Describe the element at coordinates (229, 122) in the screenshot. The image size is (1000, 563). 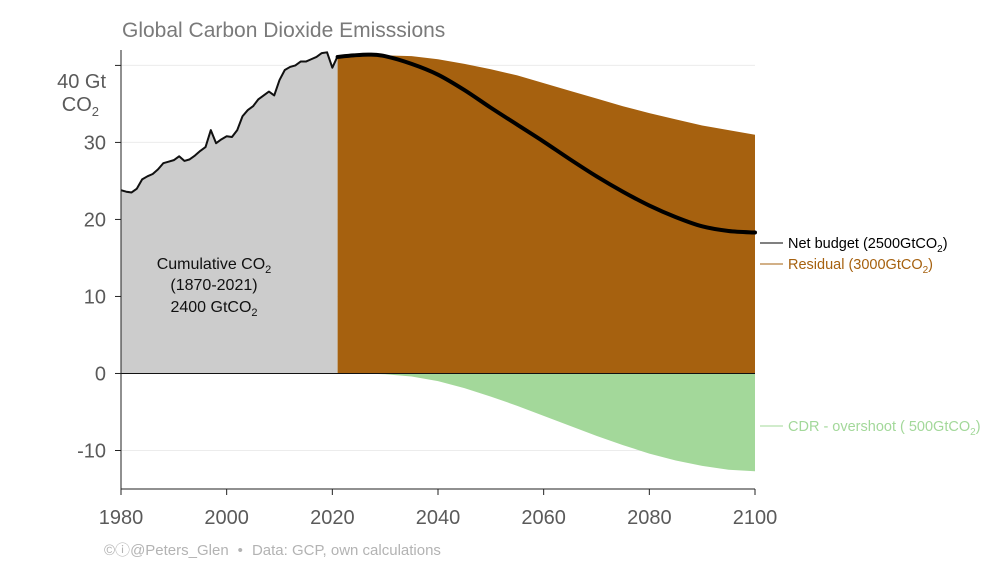
I see `historical-line` at that location.